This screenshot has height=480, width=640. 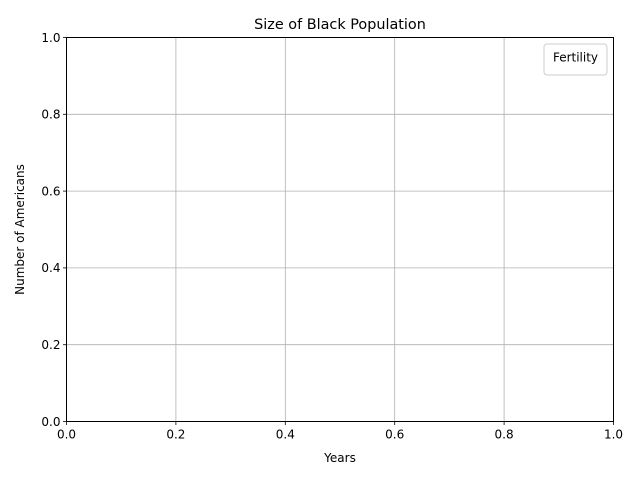 What do you see at coordinates (394, 435) in the screenshot?
I see `x-tick-label: 0.6` at bounding box center [394, 435].